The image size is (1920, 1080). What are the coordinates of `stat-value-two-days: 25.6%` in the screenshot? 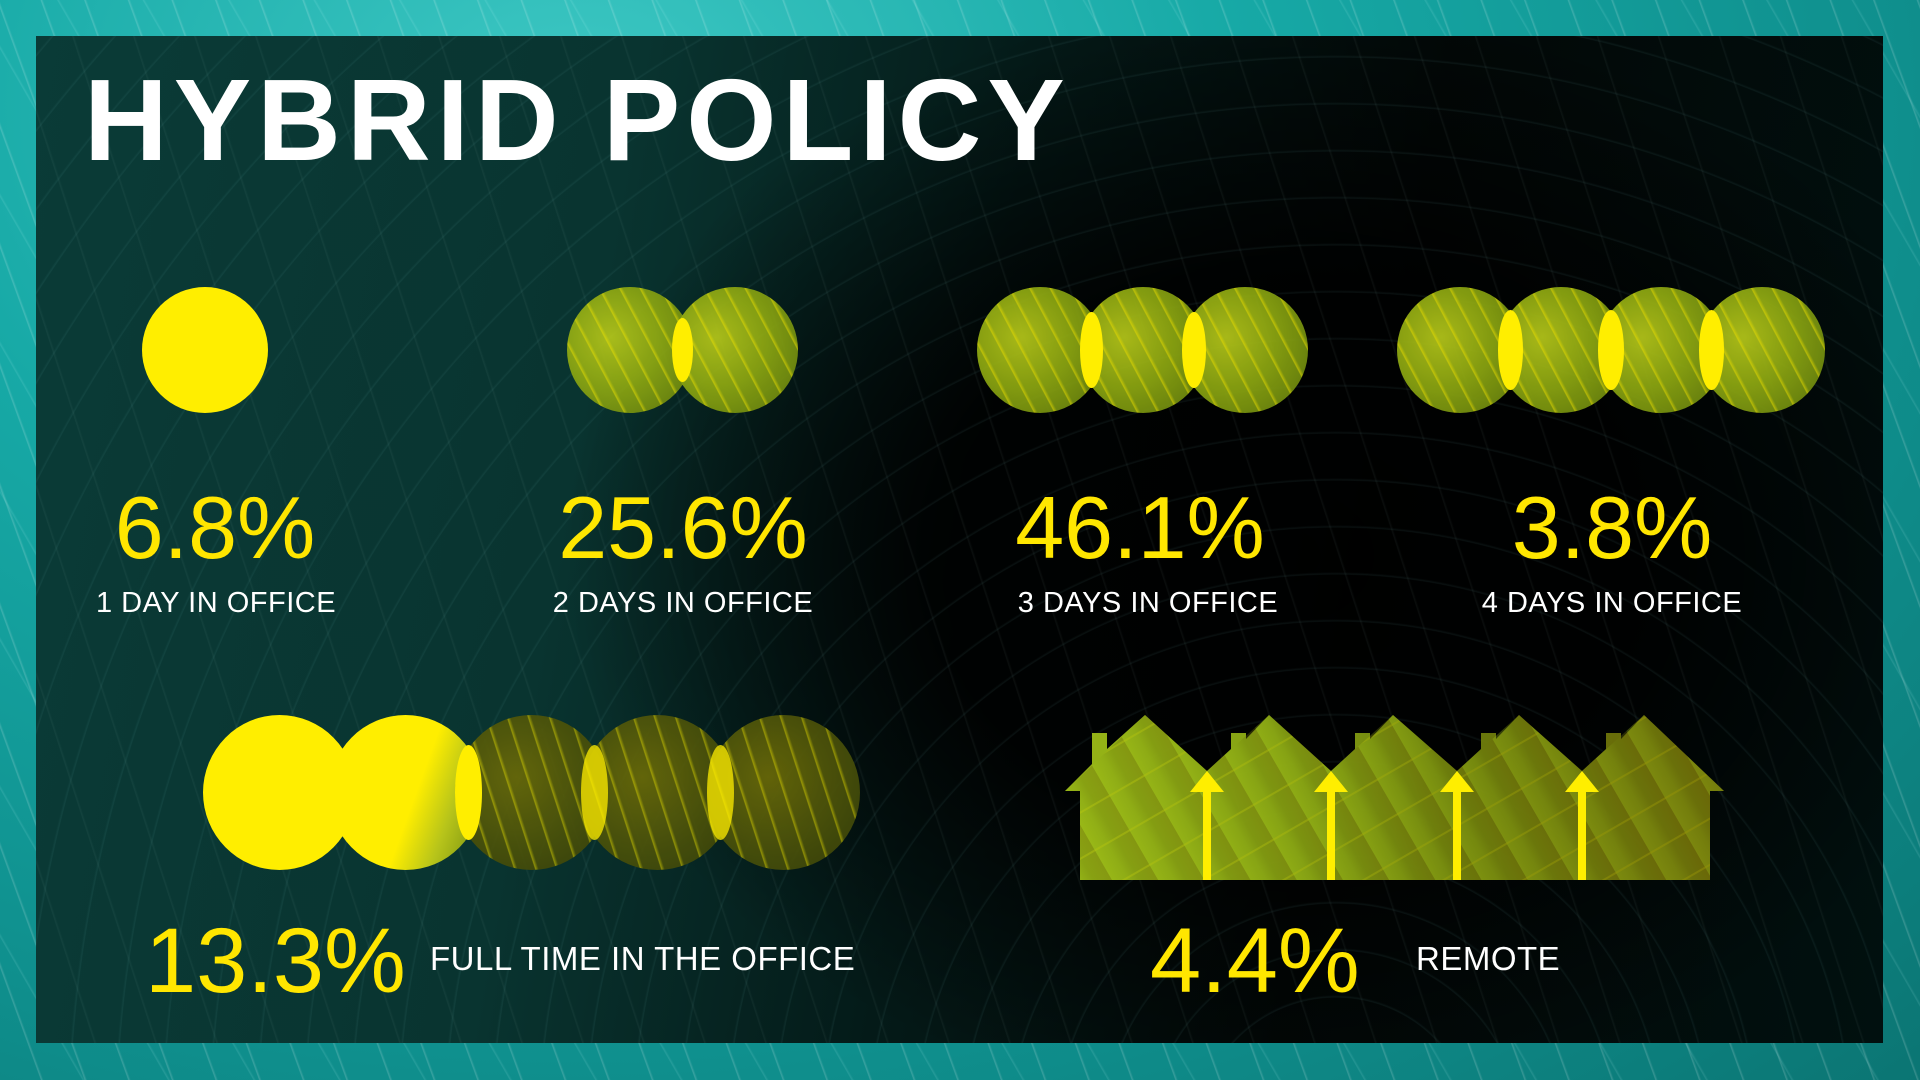 It's located at (683, 527).